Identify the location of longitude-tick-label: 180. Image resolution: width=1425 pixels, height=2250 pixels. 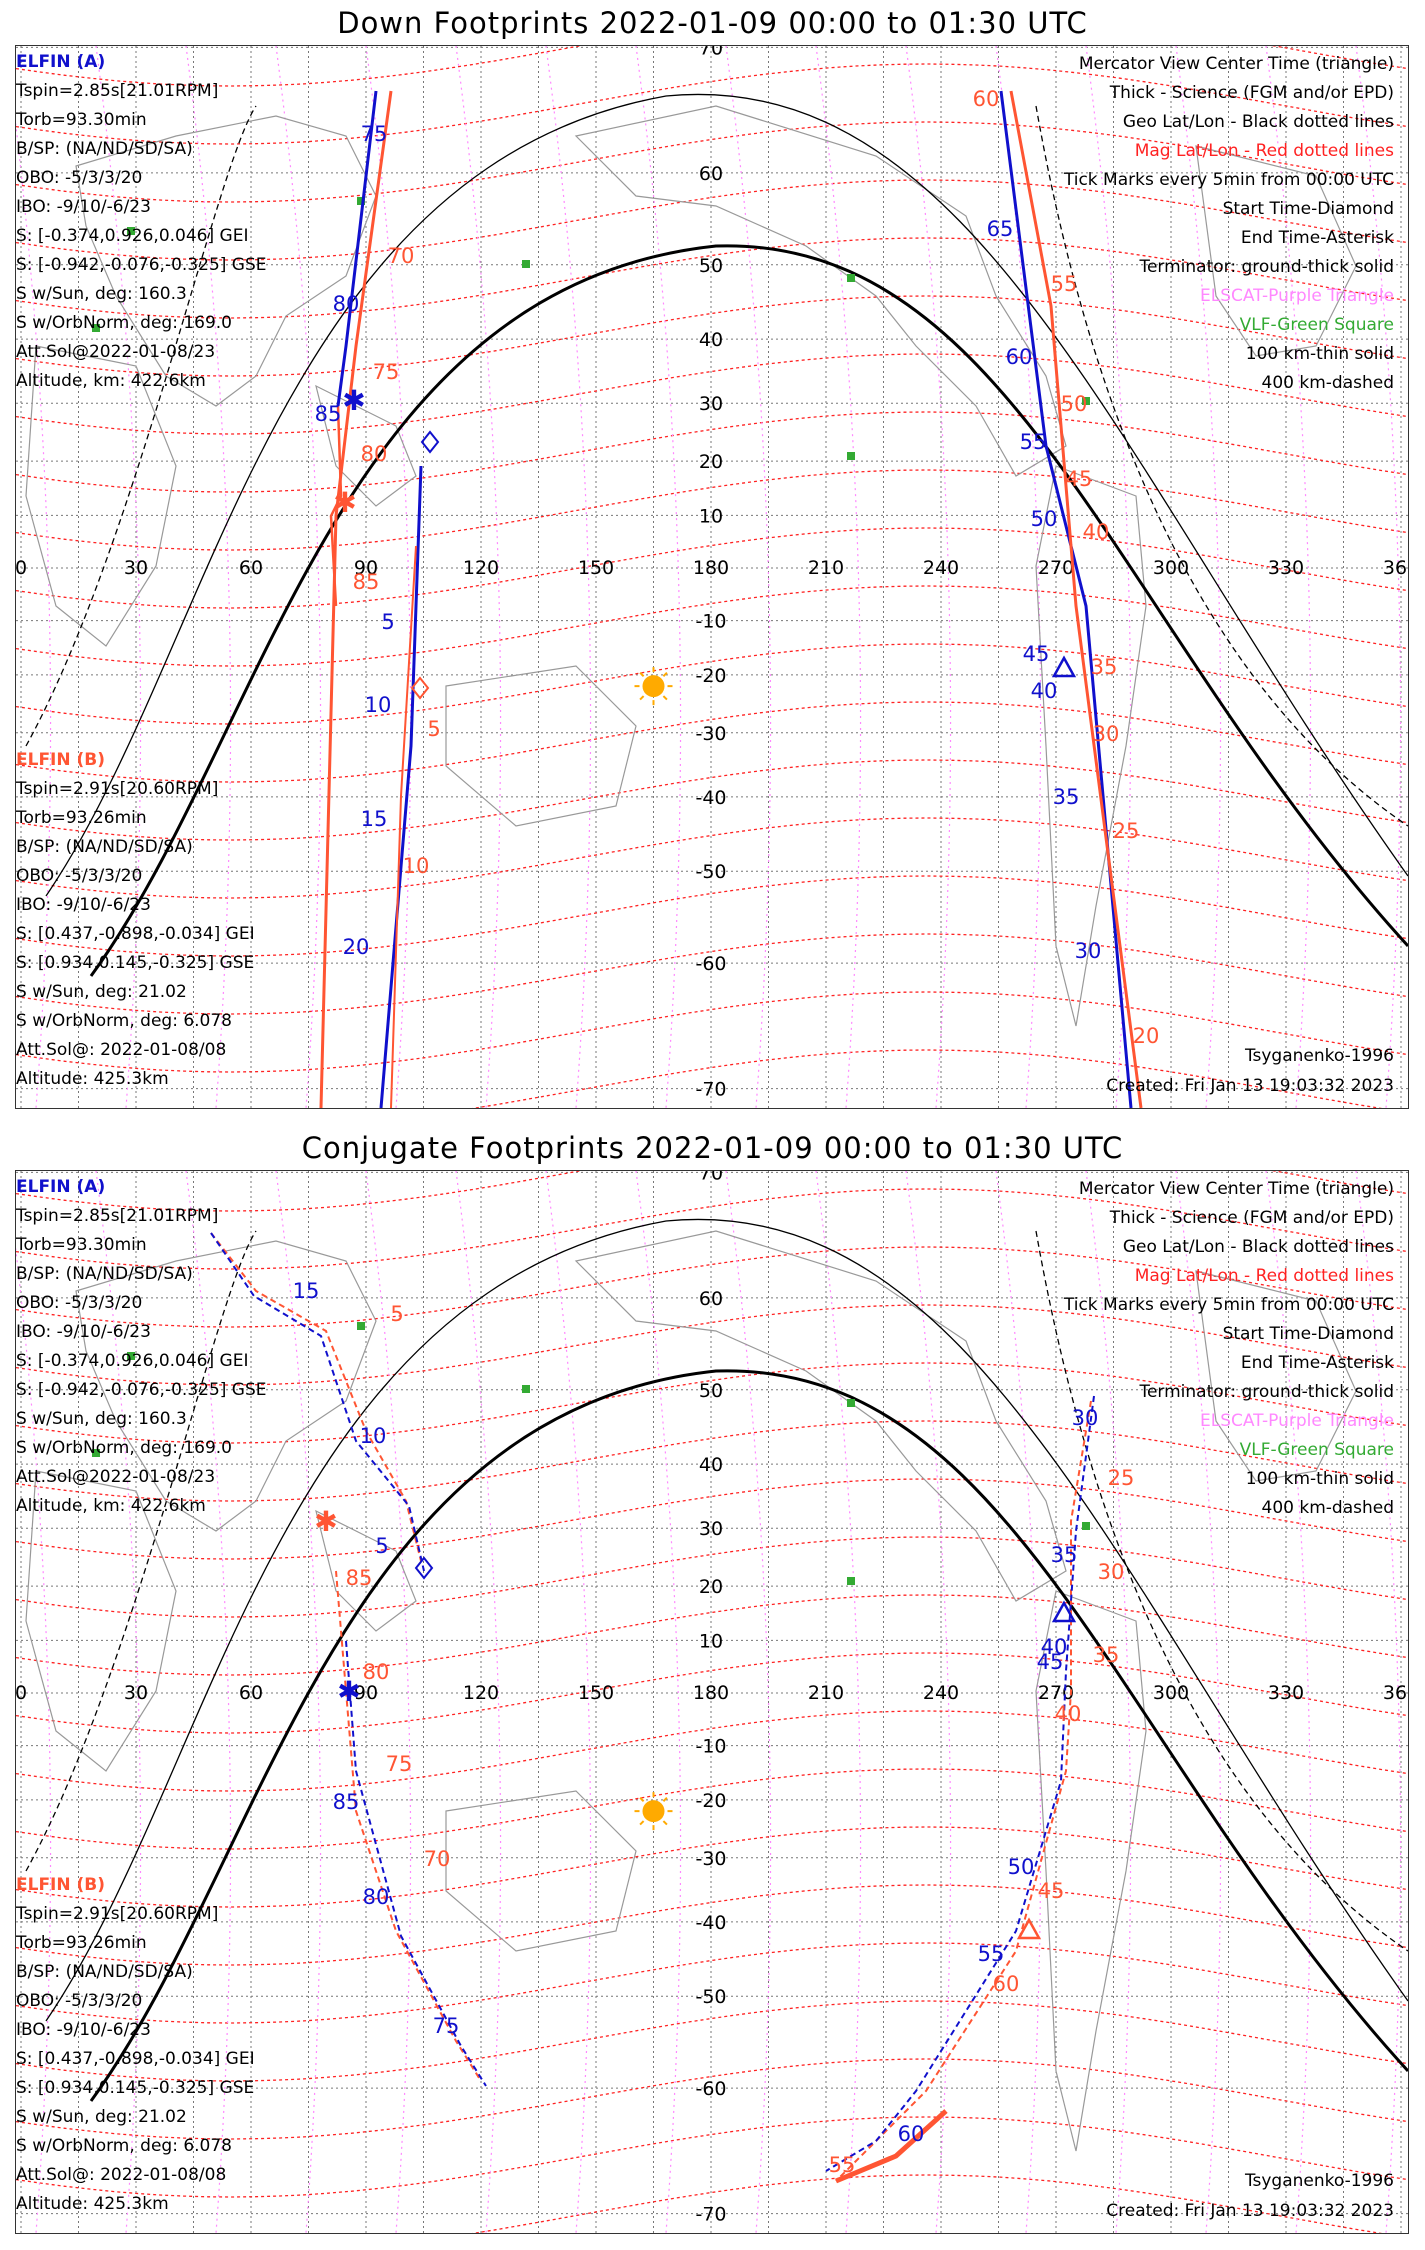
(711, 568).